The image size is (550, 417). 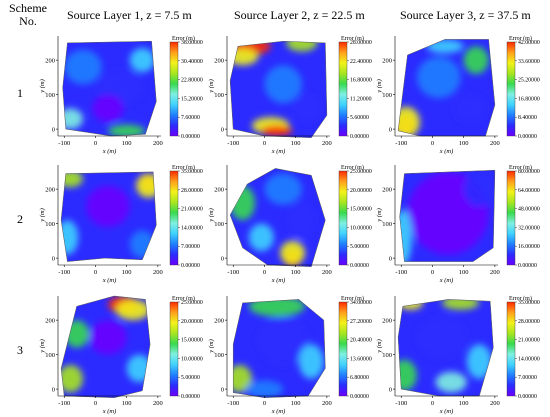 What do you see at coordinates (529, 62) in the screenshot?
I see `colorbar-tick-label: 33.60000` at bounding box center [529, 62].